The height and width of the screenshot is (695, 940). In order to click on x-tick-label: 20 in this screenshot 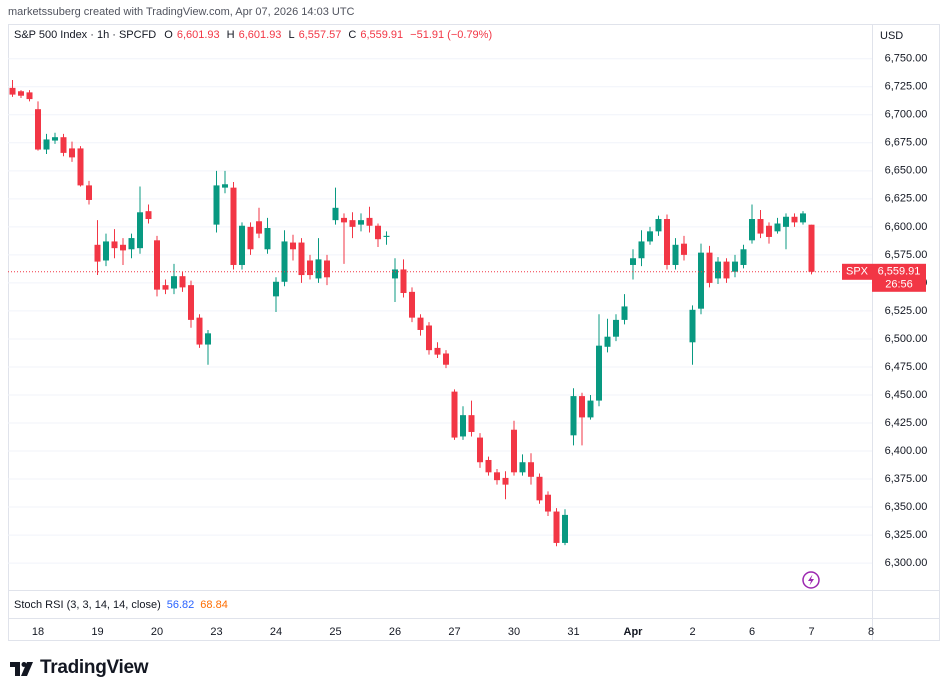, I will do `click(157, 632)`.